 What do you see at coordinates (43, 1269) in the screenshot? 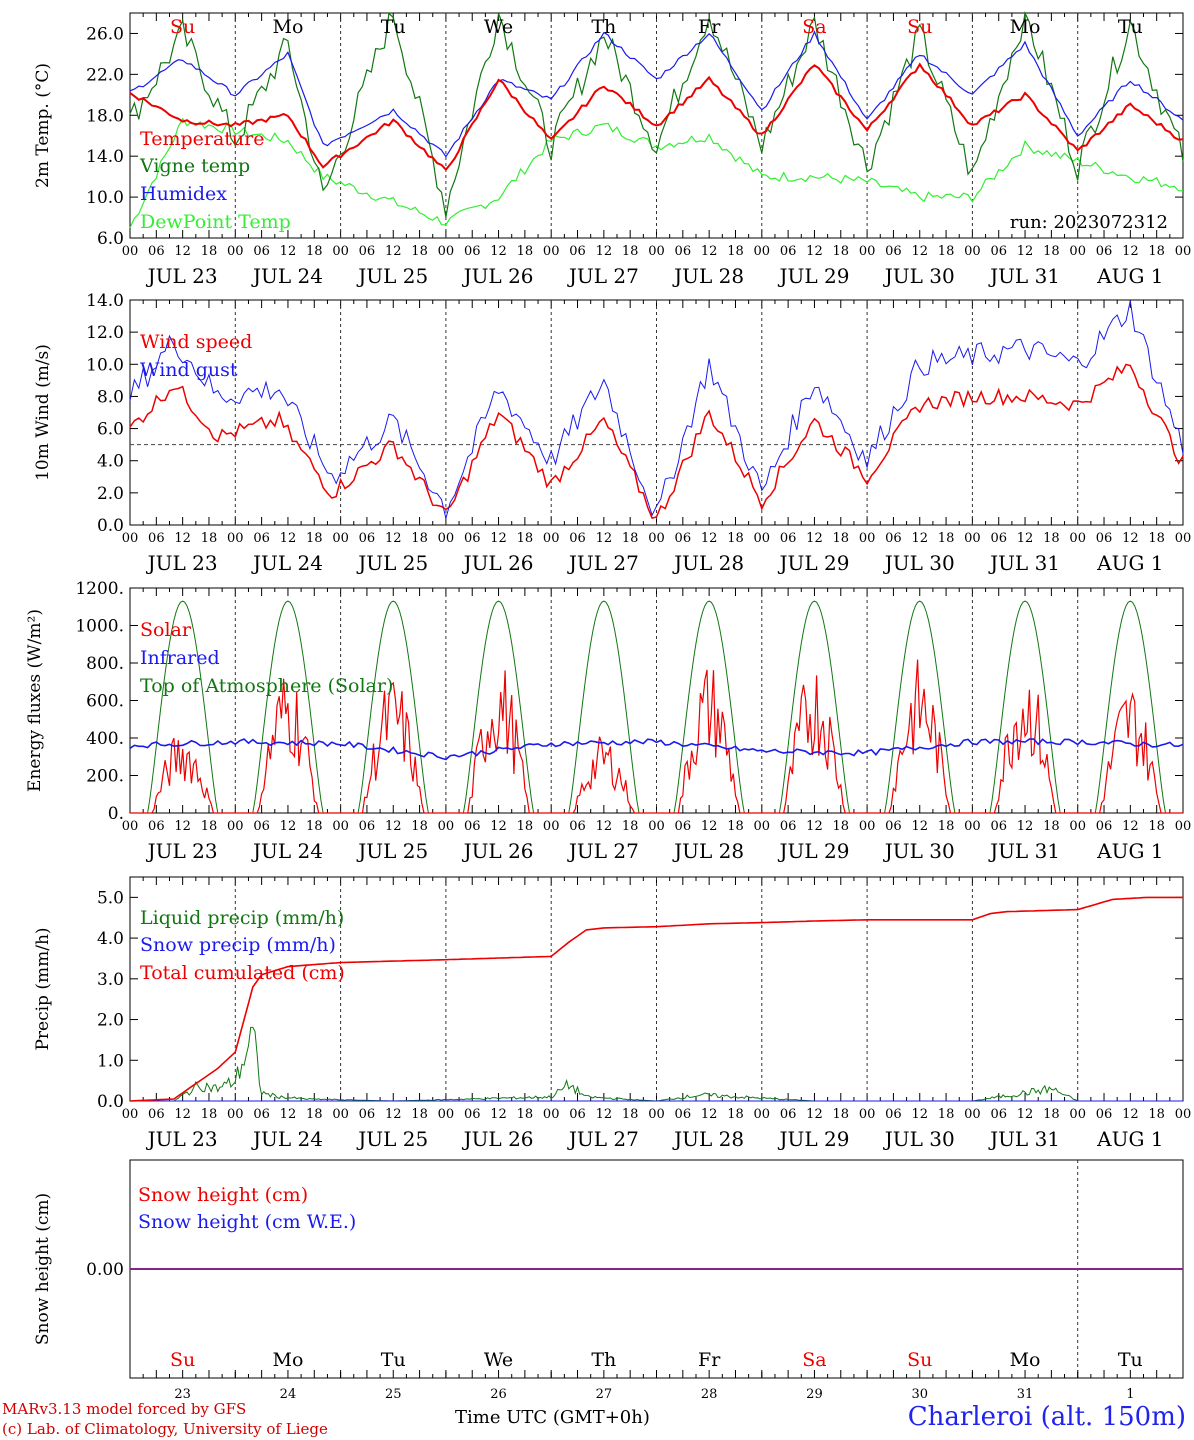
I see `y-axis-label: Snow height (cm)` at bounding box center [43, 1269].